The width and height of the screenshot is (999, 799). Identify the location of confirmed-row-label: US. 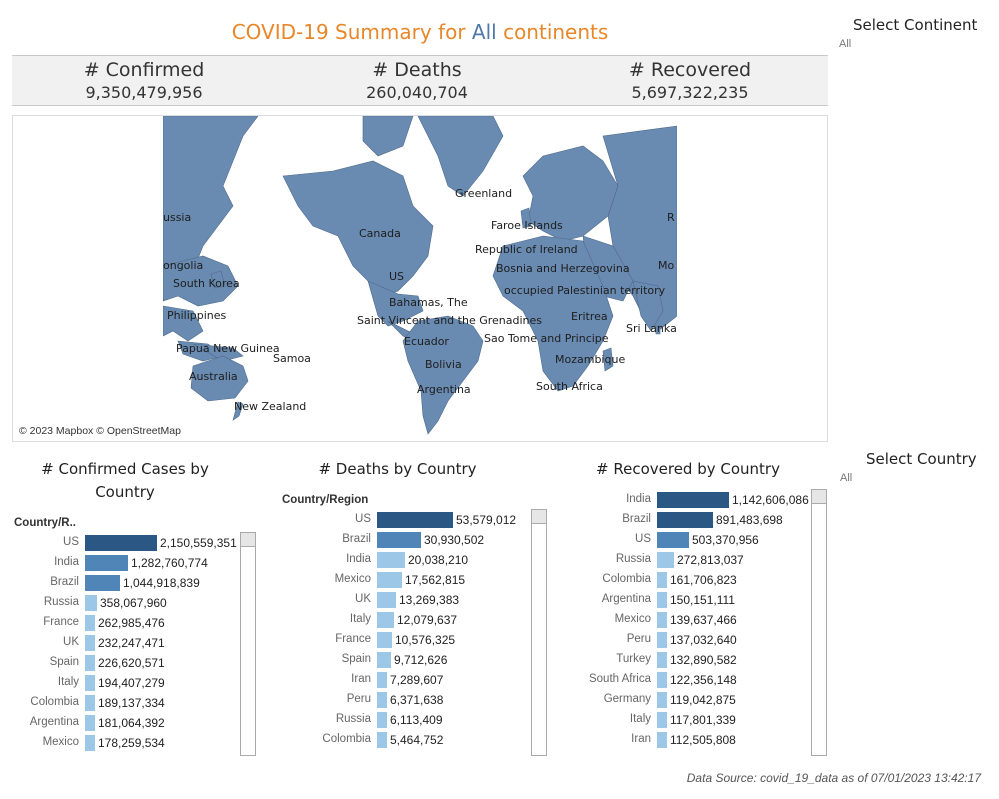
(71, 542).